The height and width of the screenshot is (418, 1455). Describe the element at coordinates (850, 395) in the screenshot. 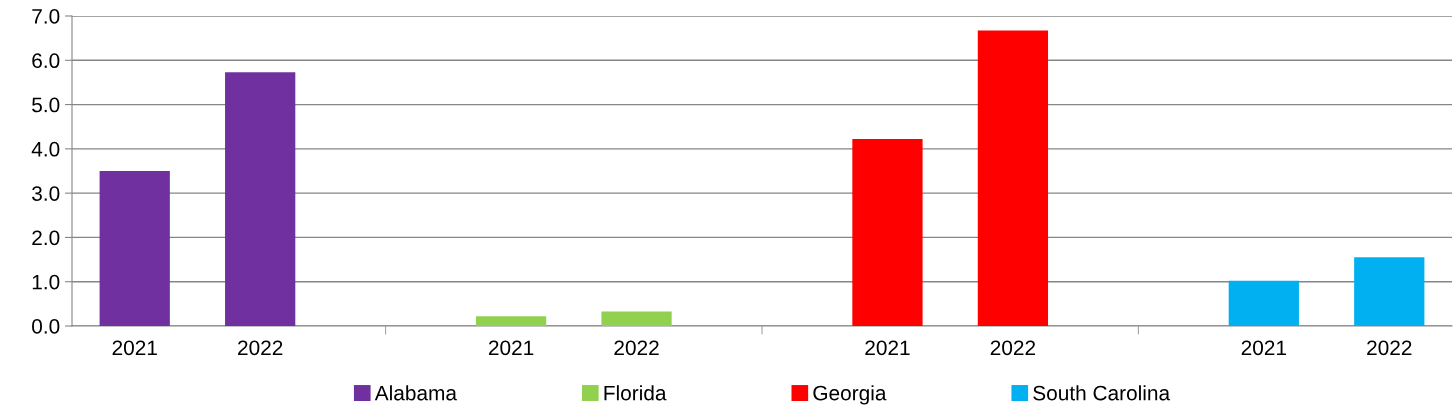

I see `legend-label: Georgia` at that location.